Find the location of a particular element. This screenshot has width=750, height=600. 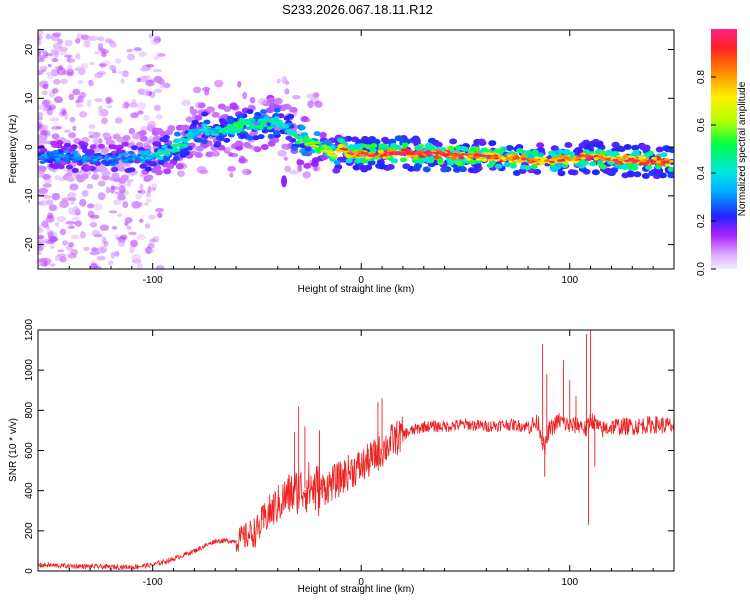

spectrogram-x-tick-label: 0 is located at coordinates (361, 280).